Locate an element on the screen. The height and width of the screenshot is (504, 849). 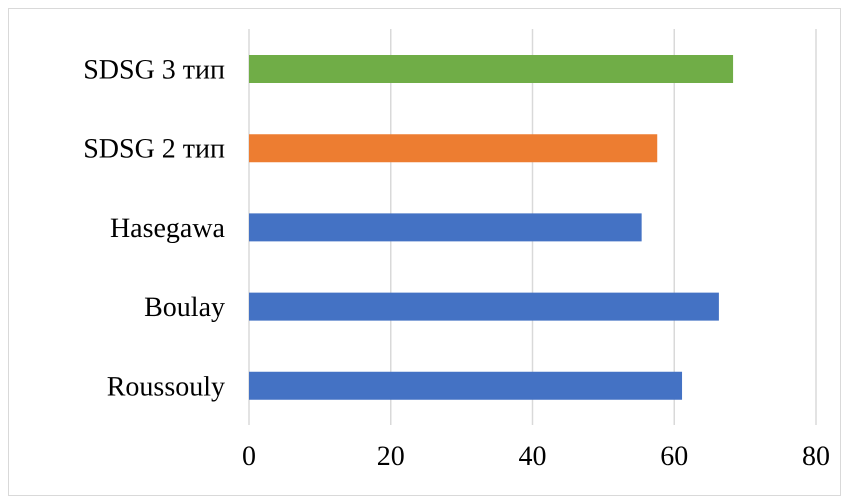
y-tick-label: Roussouly is located at coordinates (165, 386).